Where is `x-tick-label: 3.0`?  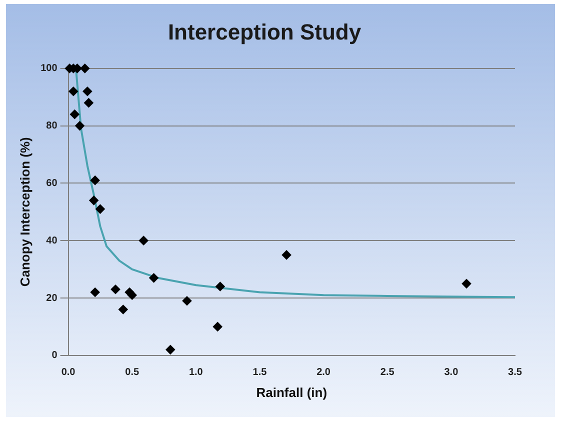 x-tick-label: 3.0 is located at coordinates (451, 372).